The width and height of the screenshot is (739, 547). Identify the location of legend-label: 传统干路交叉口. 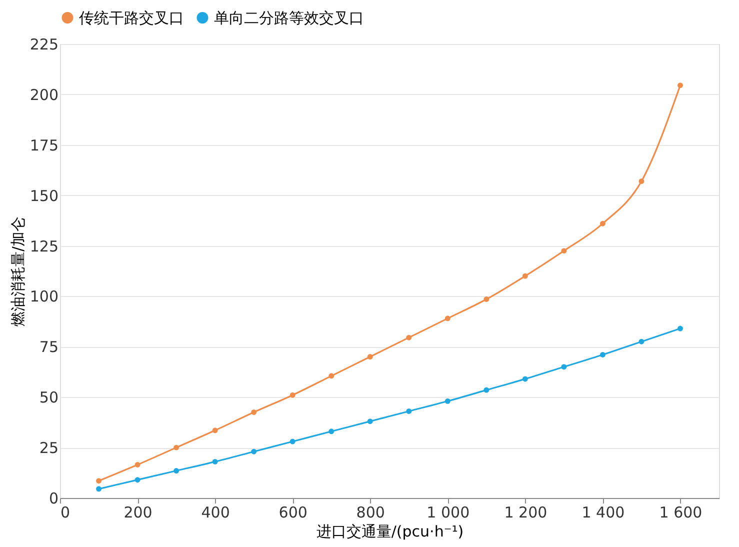
(131, 17).